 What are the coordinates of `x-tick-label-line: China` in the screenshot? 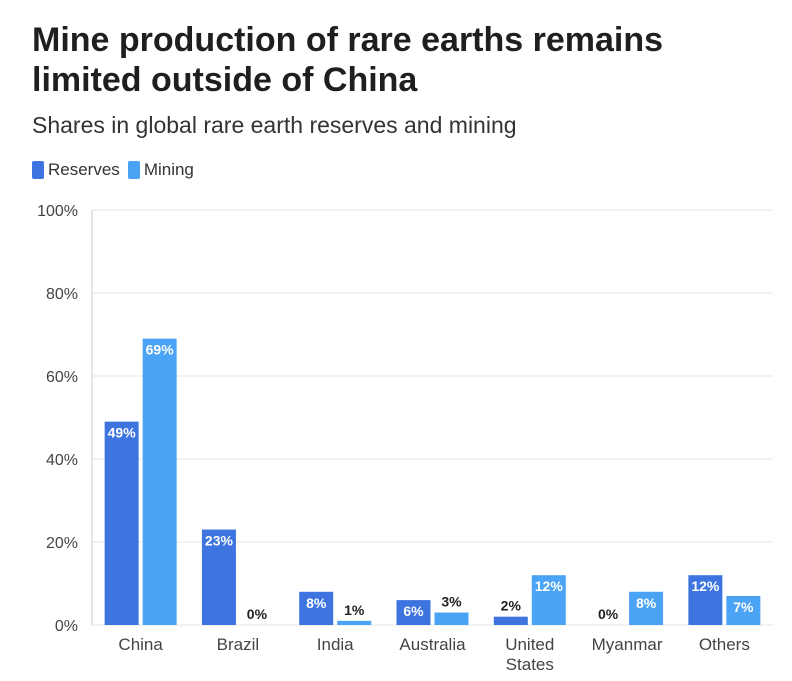 It's located at (140, 644).